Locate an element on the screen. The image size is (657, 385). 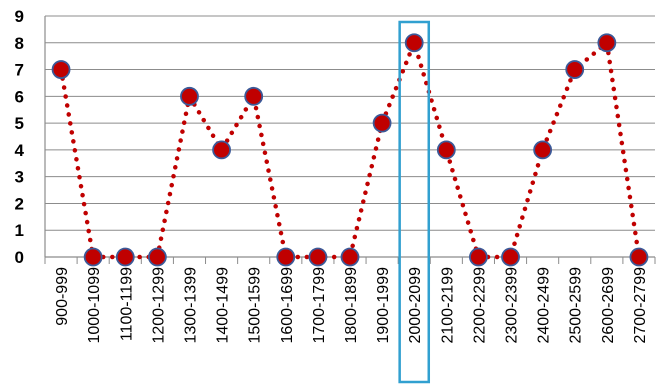
x-tick-label: 1400-1499 is located at coordinates (223, 305).